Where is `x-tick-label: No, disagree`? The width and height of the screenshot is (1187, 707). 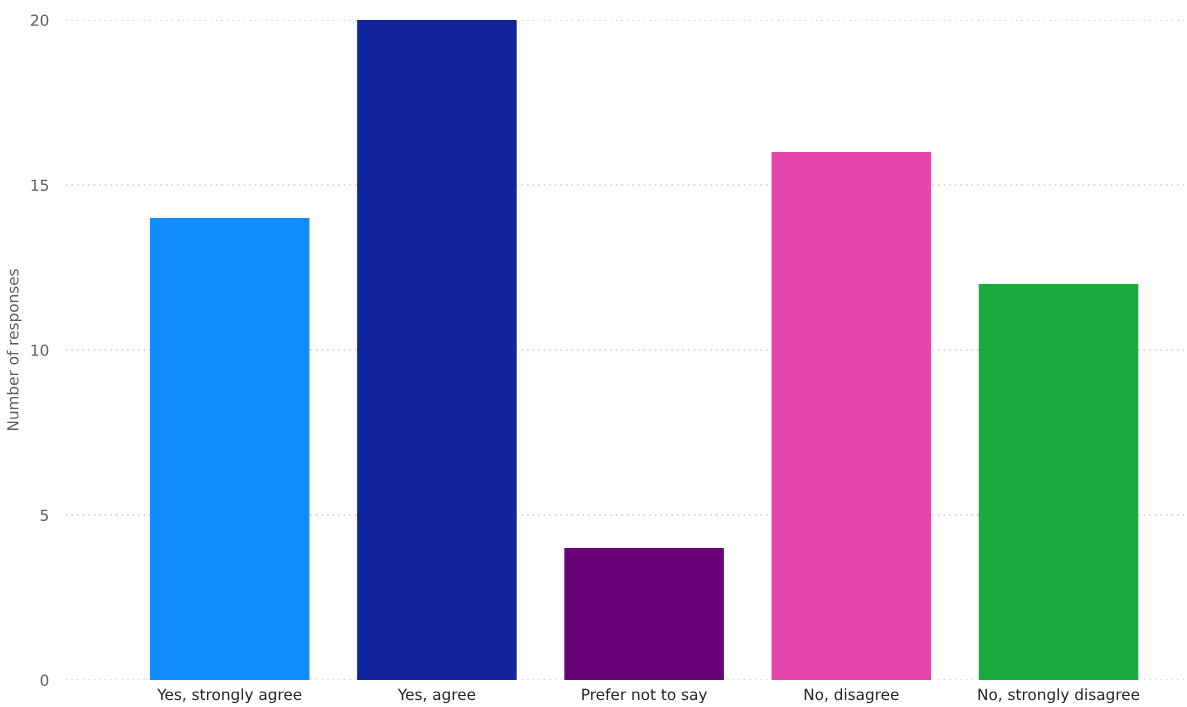
x-tick-label: No, disagree is located at coordinates (851, 696).